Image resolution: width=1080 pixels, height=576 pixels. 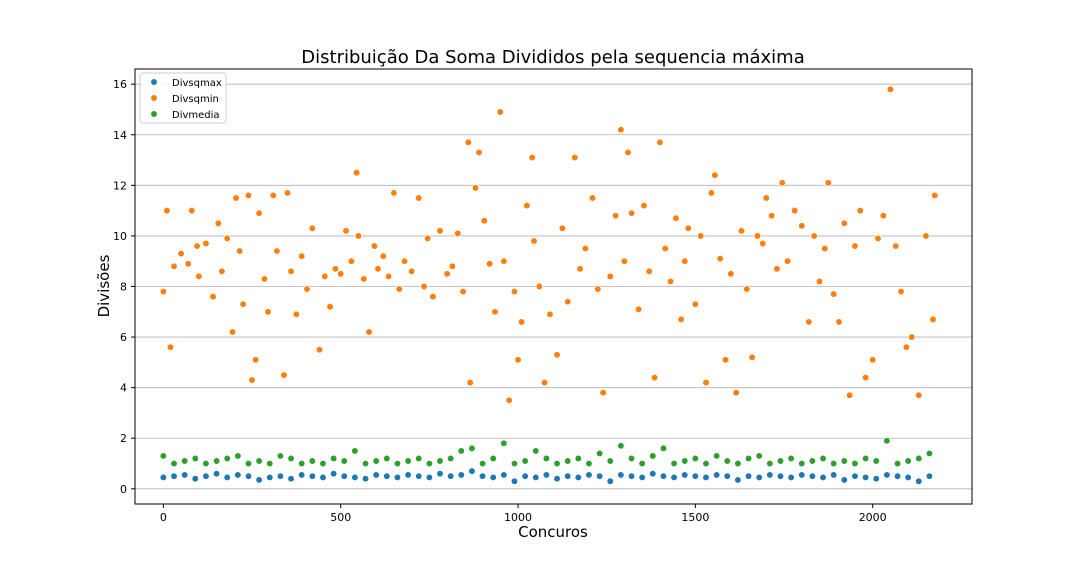 What do you see at coordinates (123, 337) in the screenshot?
I see `y-tick-label: 6` at bounding box center [123, 337].